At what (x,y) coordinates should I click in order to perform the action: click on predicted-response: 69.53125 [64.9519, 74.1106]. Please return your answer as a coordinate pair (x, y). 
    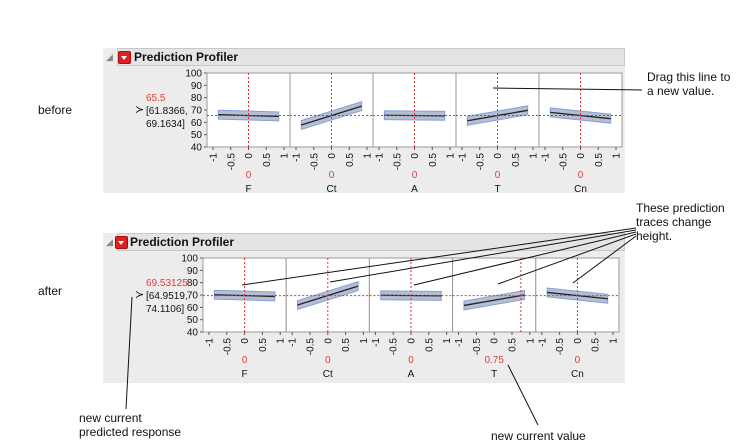
    Looking at the image, I should click on (167, 296).